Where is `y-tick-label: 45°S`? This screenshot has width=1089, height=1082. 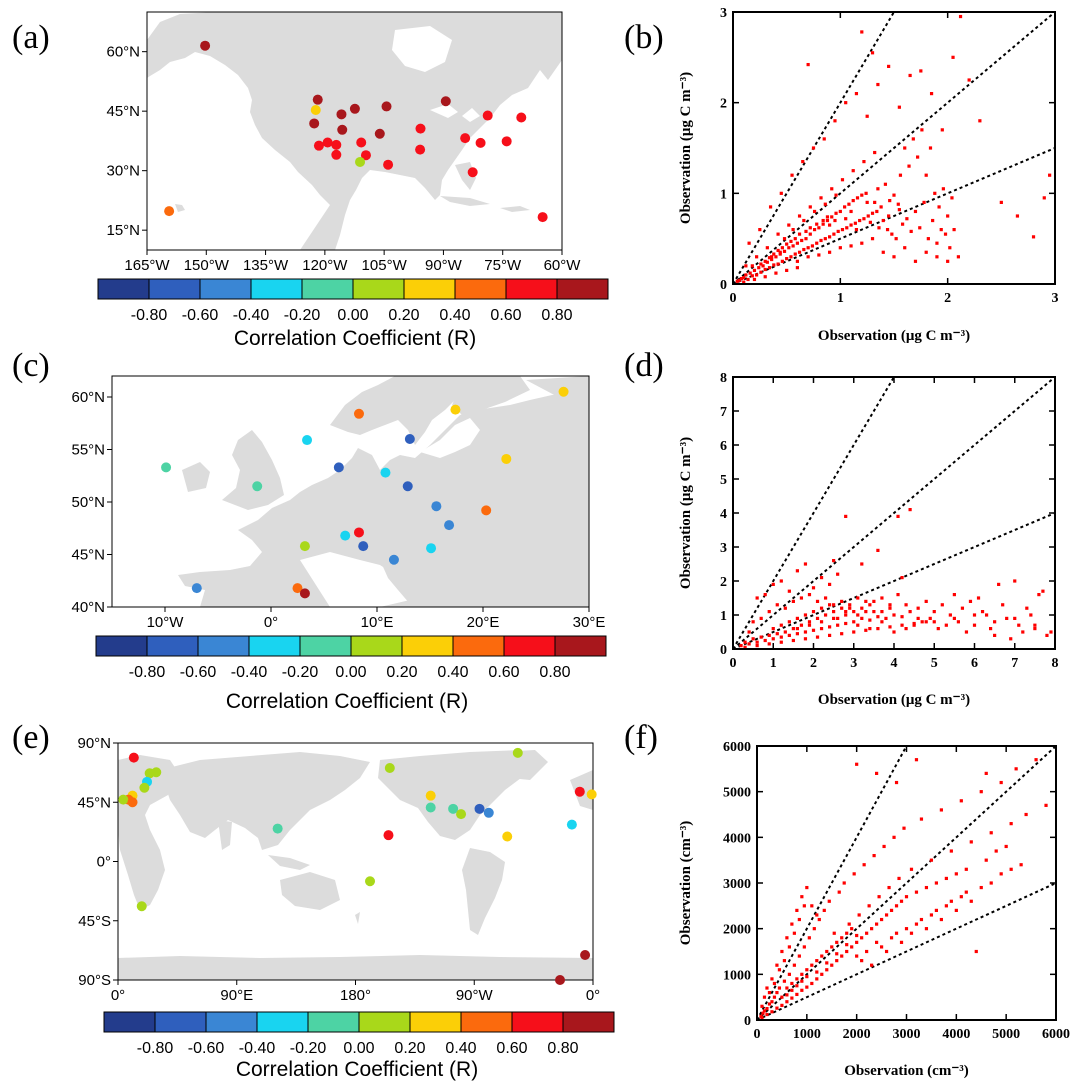
y-tick-label: 45°S is located at coordinates (94, 921).